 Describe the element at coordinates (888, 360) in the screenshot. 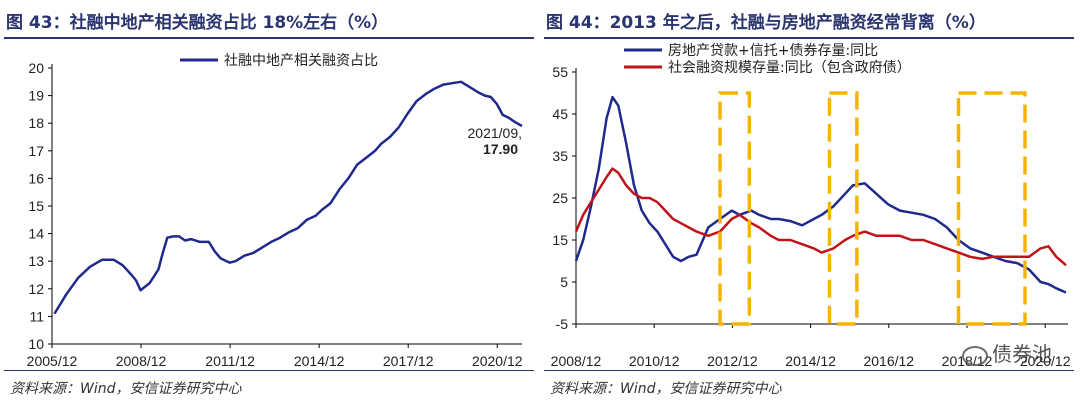

I see `right-x-tick-label: 2016/12` at that location.